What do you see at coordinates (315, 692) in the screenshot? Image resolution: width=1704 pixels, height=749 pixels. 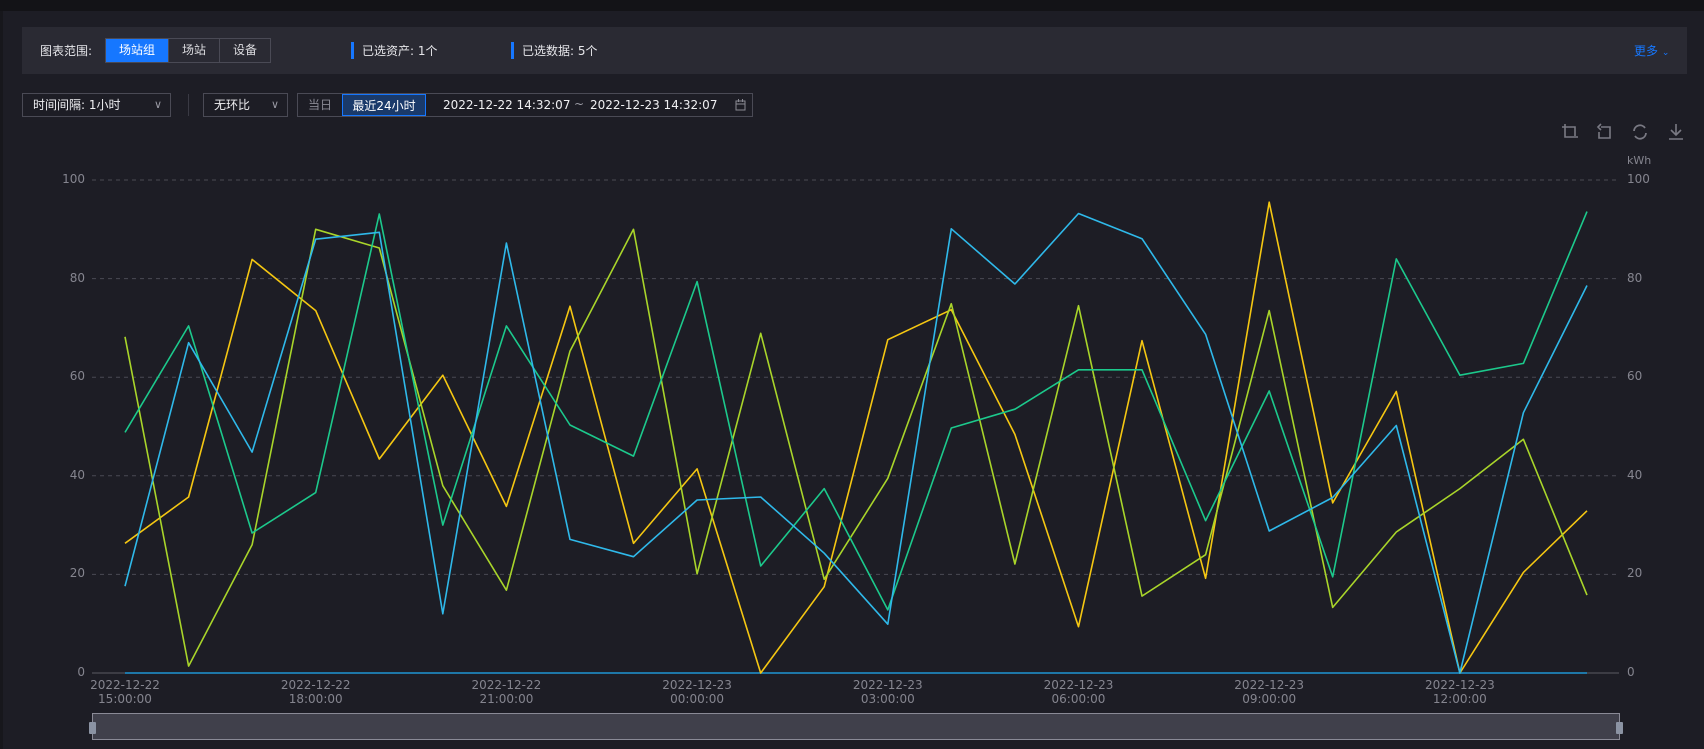 I see `x-tick-label: 2022-12-22 18:00:00` at bounding box center [315, 692].